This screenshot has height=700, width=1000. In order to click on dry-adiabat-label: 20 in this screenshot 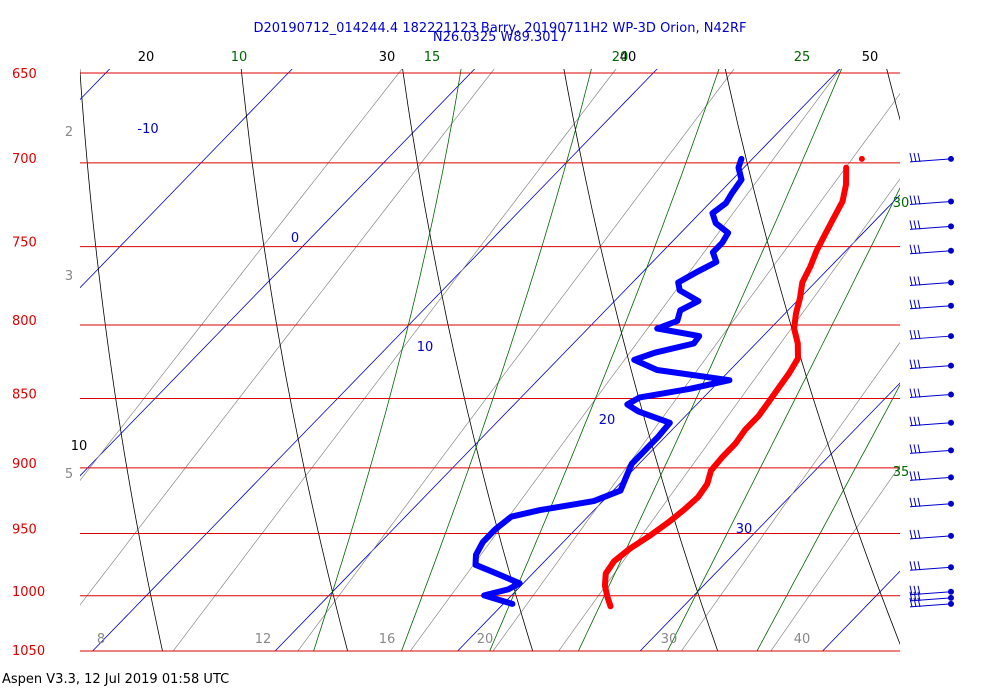, I will do `click(146, 57)`.